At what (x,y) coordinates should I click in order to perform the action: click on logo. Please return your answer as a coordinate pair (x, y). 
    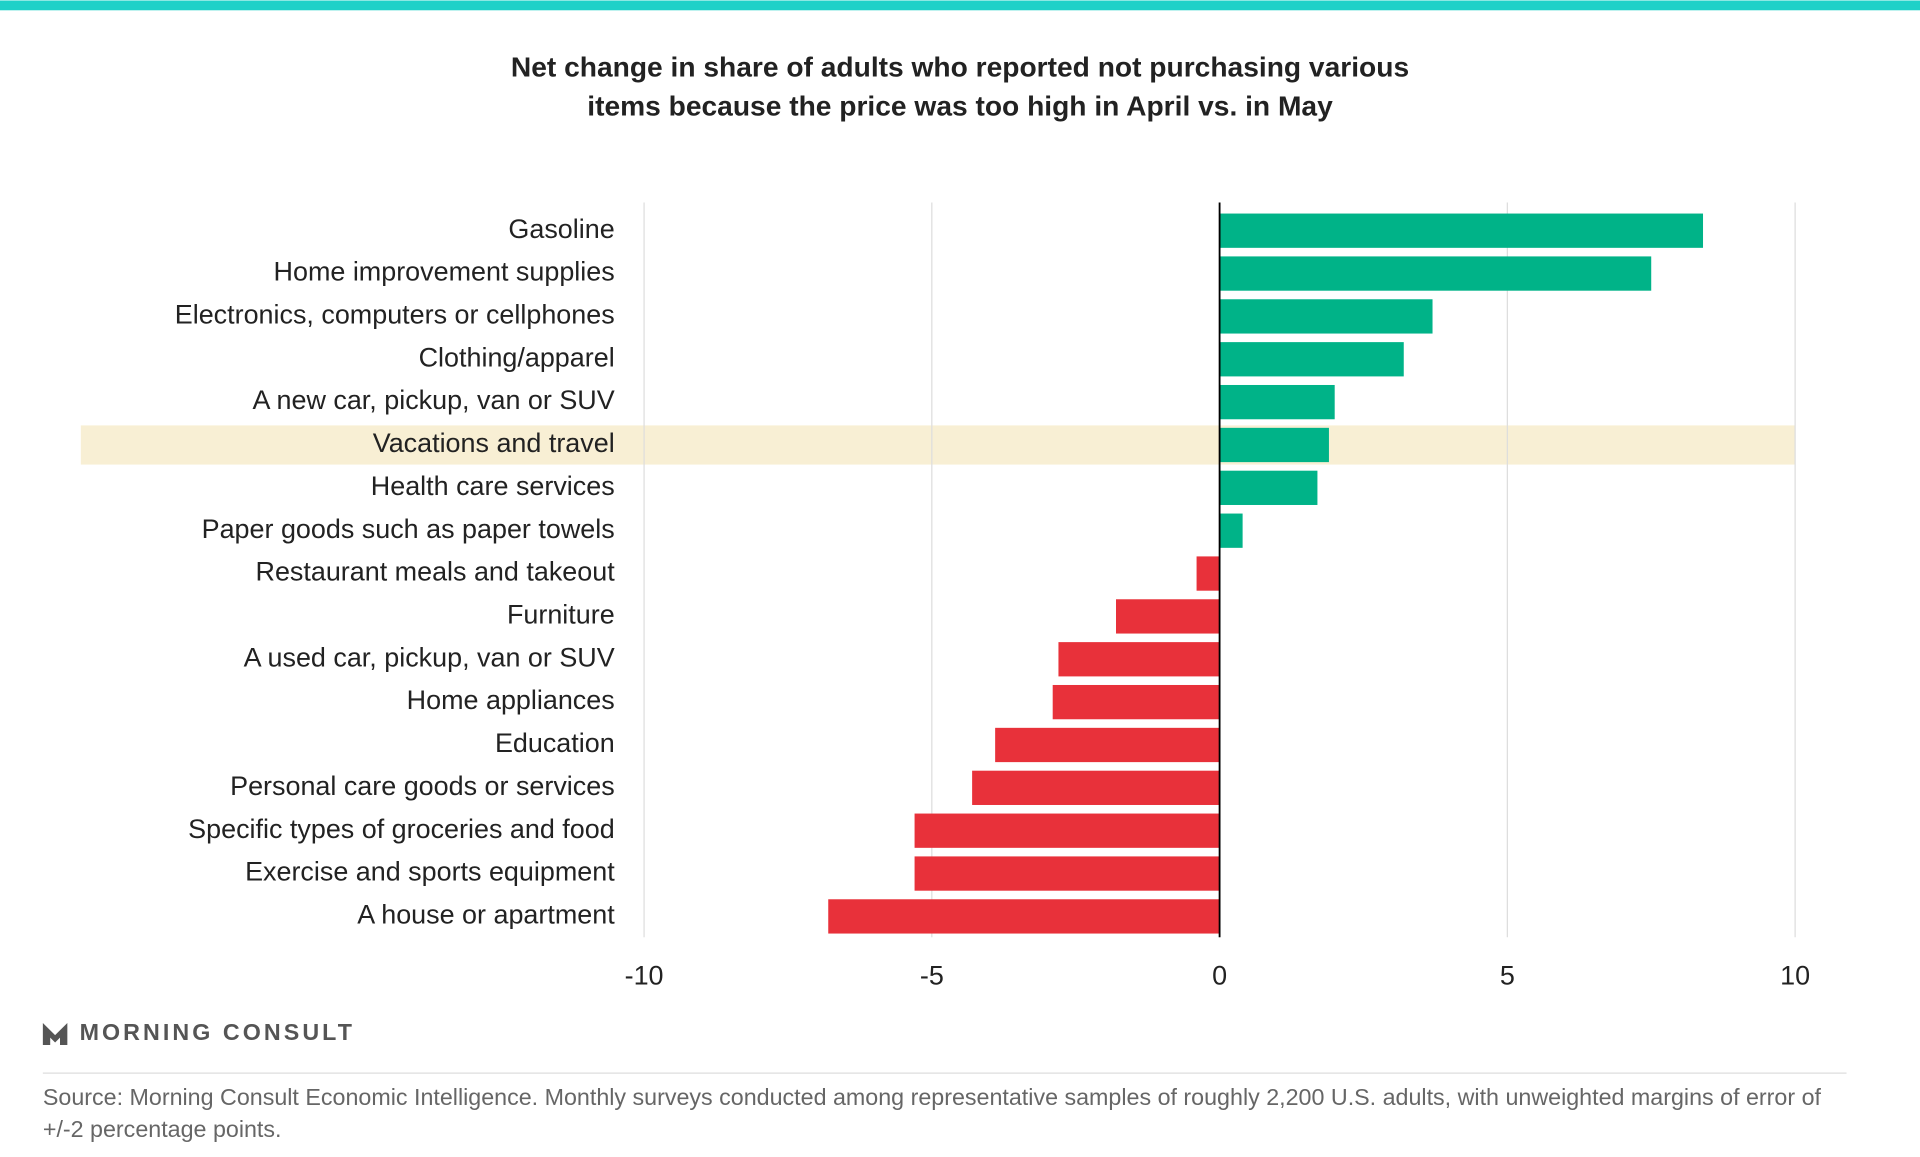
    Looking at the image, I should click on (55, 1033).